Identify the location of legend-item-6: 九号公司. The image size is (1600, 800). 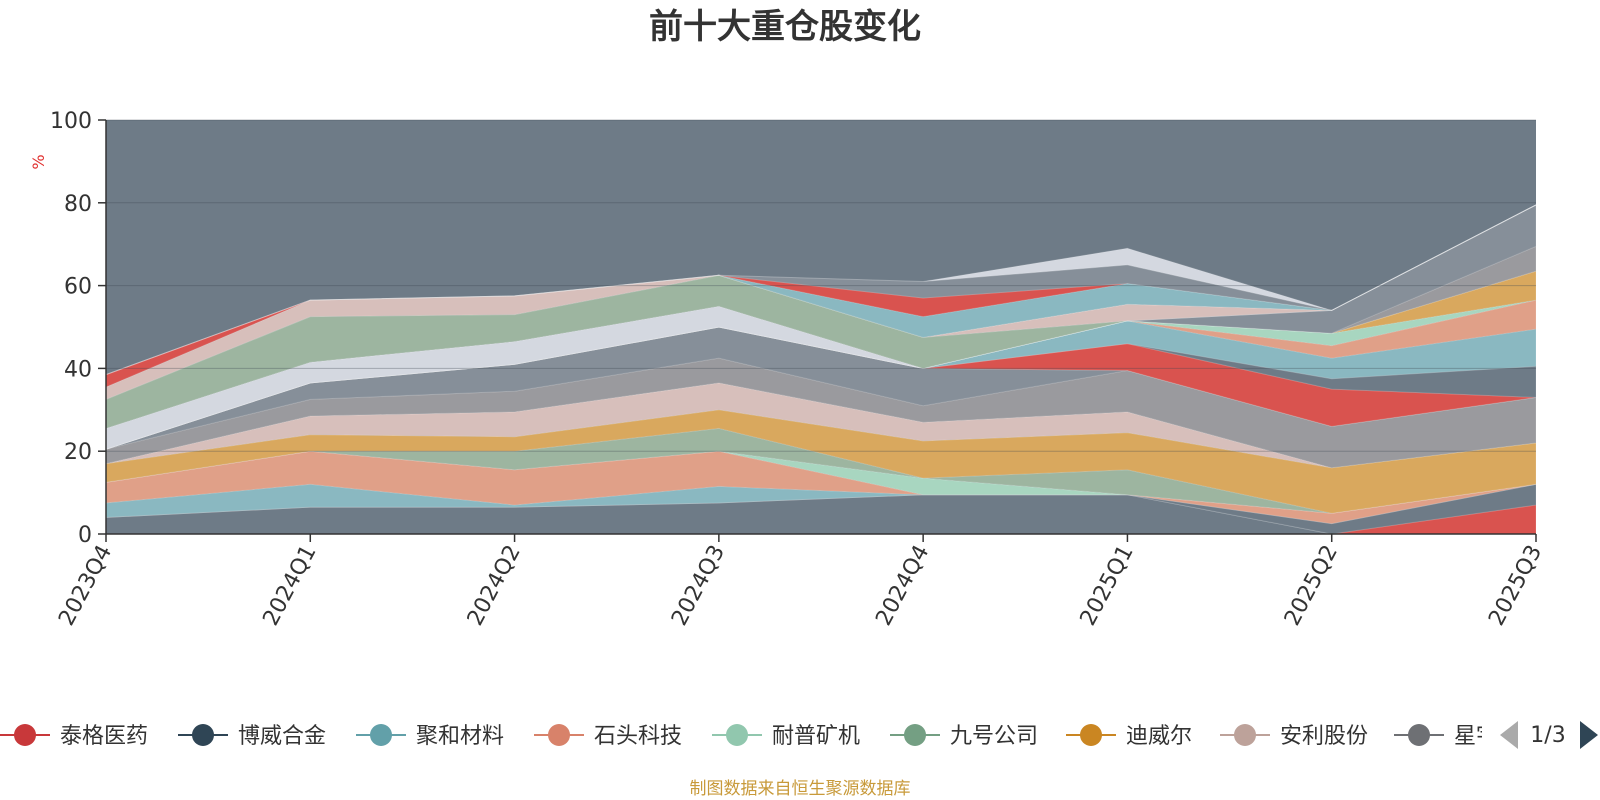
(964, 736).